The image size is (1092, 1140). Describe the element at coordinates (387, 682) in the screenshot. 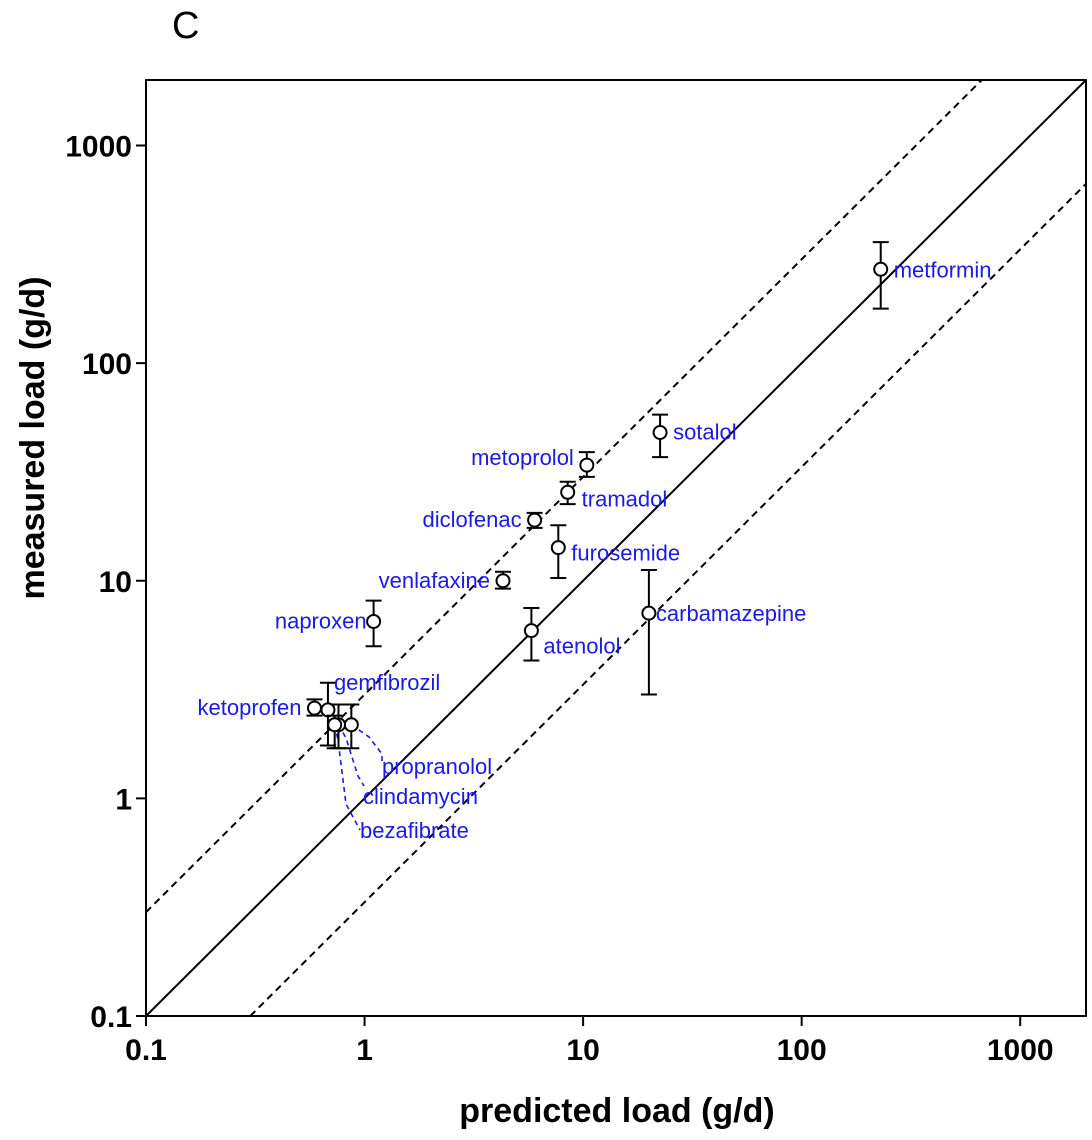

I see `label-gemfibrozil: gemfibrozil` at that location.